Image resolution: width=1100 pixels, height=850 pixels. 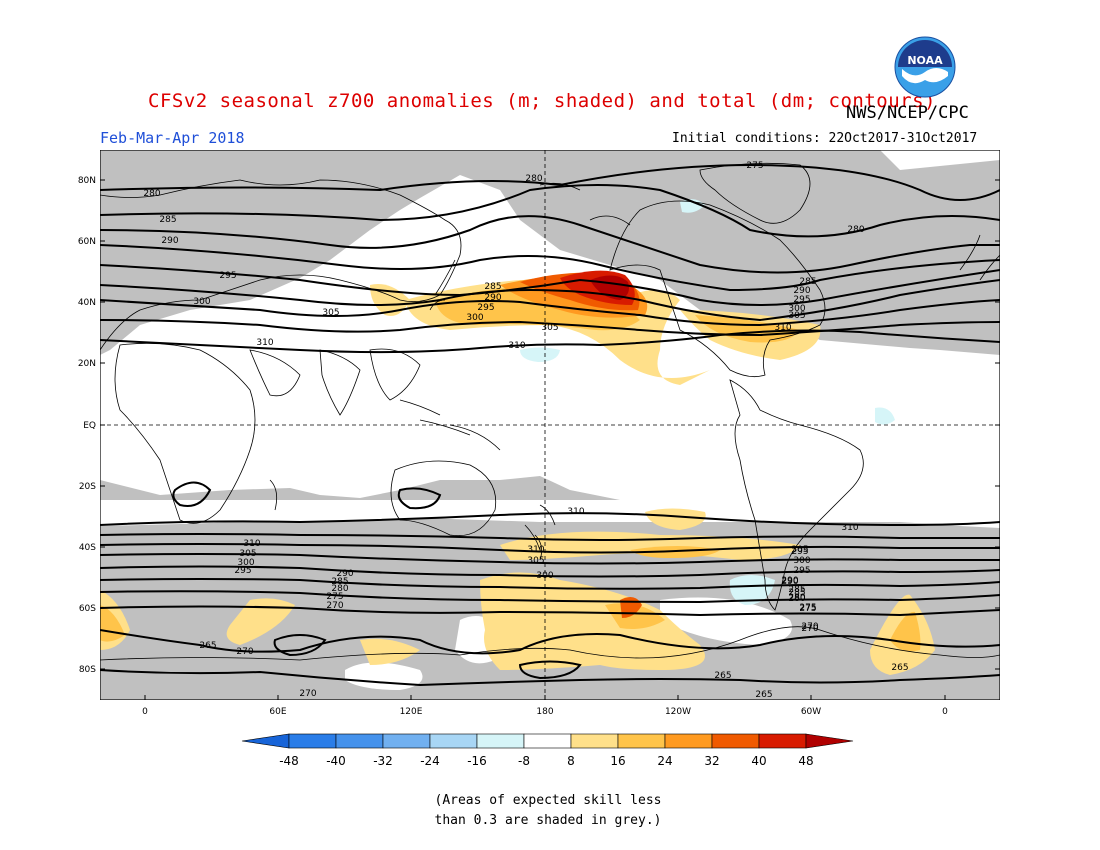 I want to click on lat-label: EQ, so click(x=89, y=426).